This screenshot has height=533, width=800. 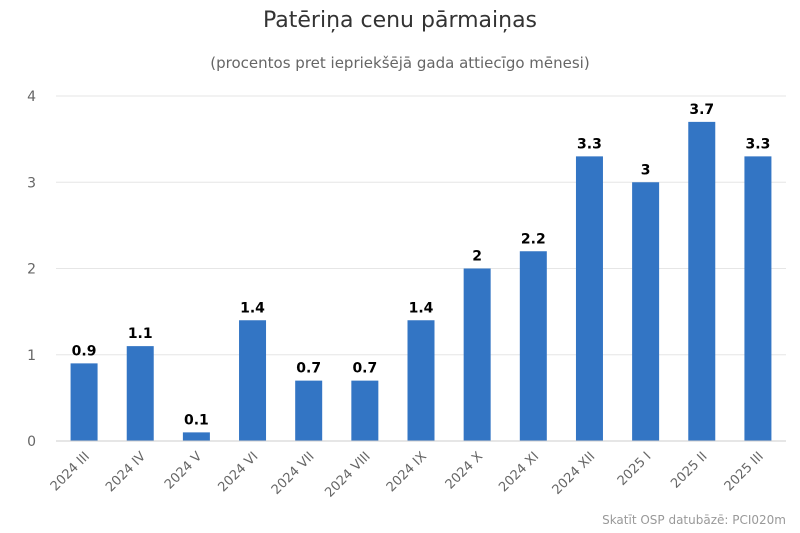 I want to click on x-tick-label: 2024 XII, so click(x=574, y=473).